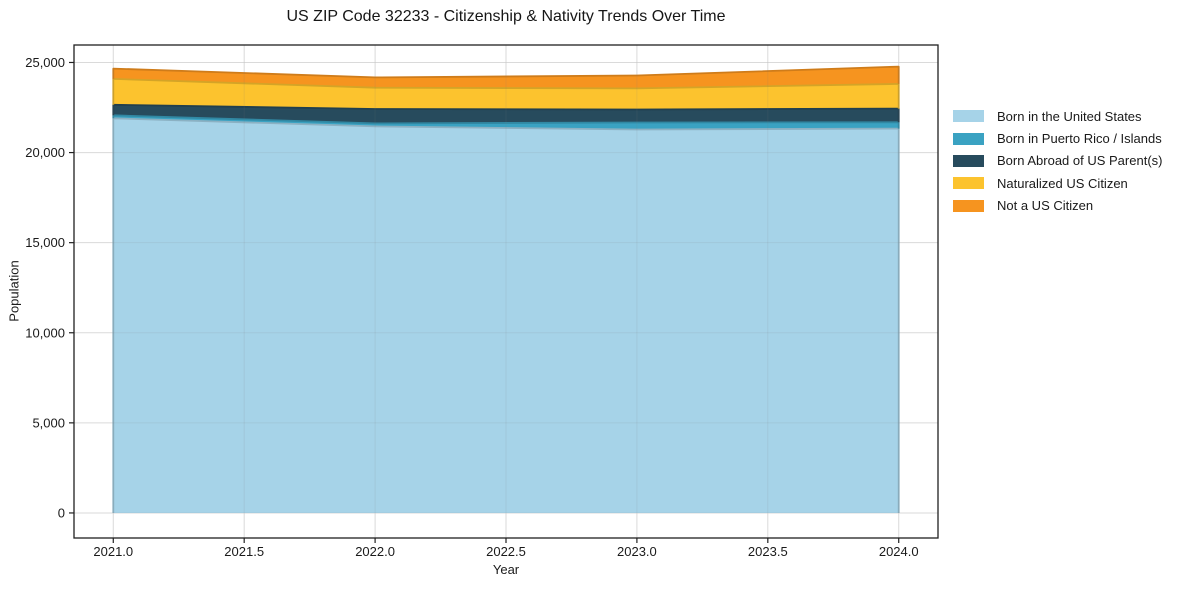 Image resolution: width=1189 pixels, height=590 pixels. What do you see at coordinates (375, 551) in the screenshot?
I see `x-tick-label: 2022.0` at bounding box center [375, 551].